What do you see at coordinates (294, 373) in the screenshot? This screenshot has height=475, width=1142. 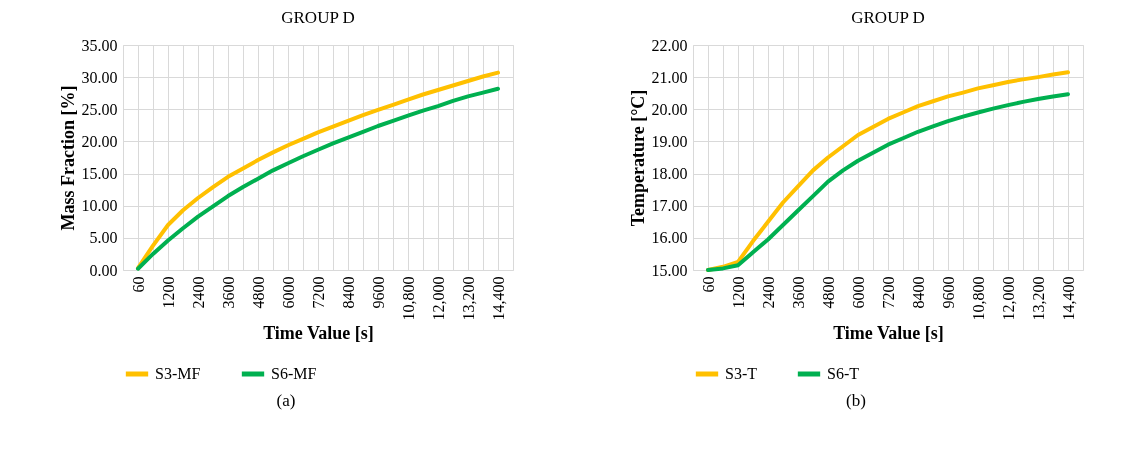 I see `legend-label: S6-MF` at bounding box center [294, 373].